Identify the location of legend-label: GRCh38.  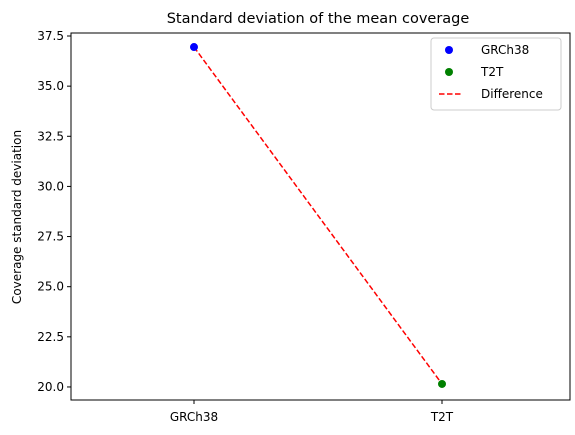
(505, 50).